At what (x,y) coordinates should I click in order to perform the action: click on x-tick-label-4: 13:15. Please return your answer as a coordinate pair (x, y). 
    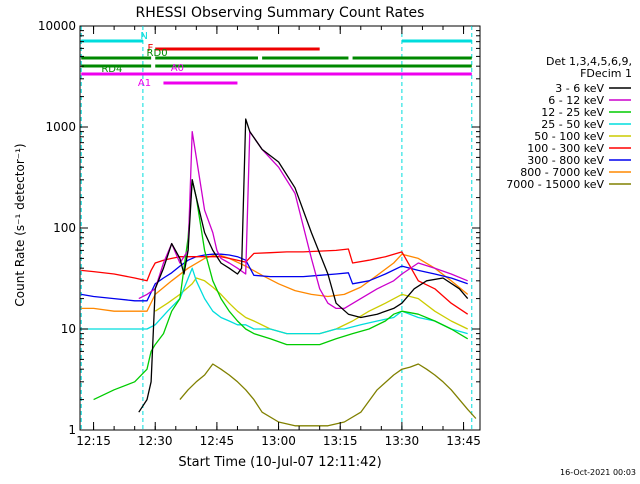
    Looking at the image, I should click on (340, 441).